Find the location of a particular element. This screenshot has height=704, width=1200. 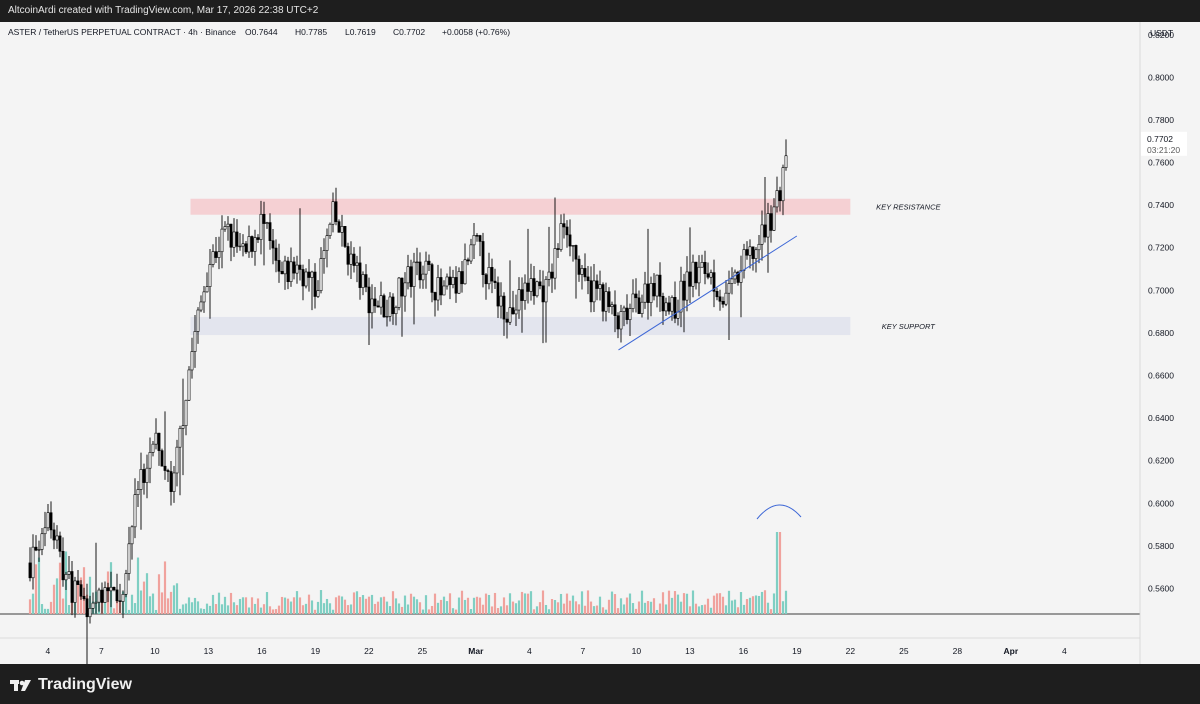

x-tick-label: 25 is located at coordinates (423, 651).